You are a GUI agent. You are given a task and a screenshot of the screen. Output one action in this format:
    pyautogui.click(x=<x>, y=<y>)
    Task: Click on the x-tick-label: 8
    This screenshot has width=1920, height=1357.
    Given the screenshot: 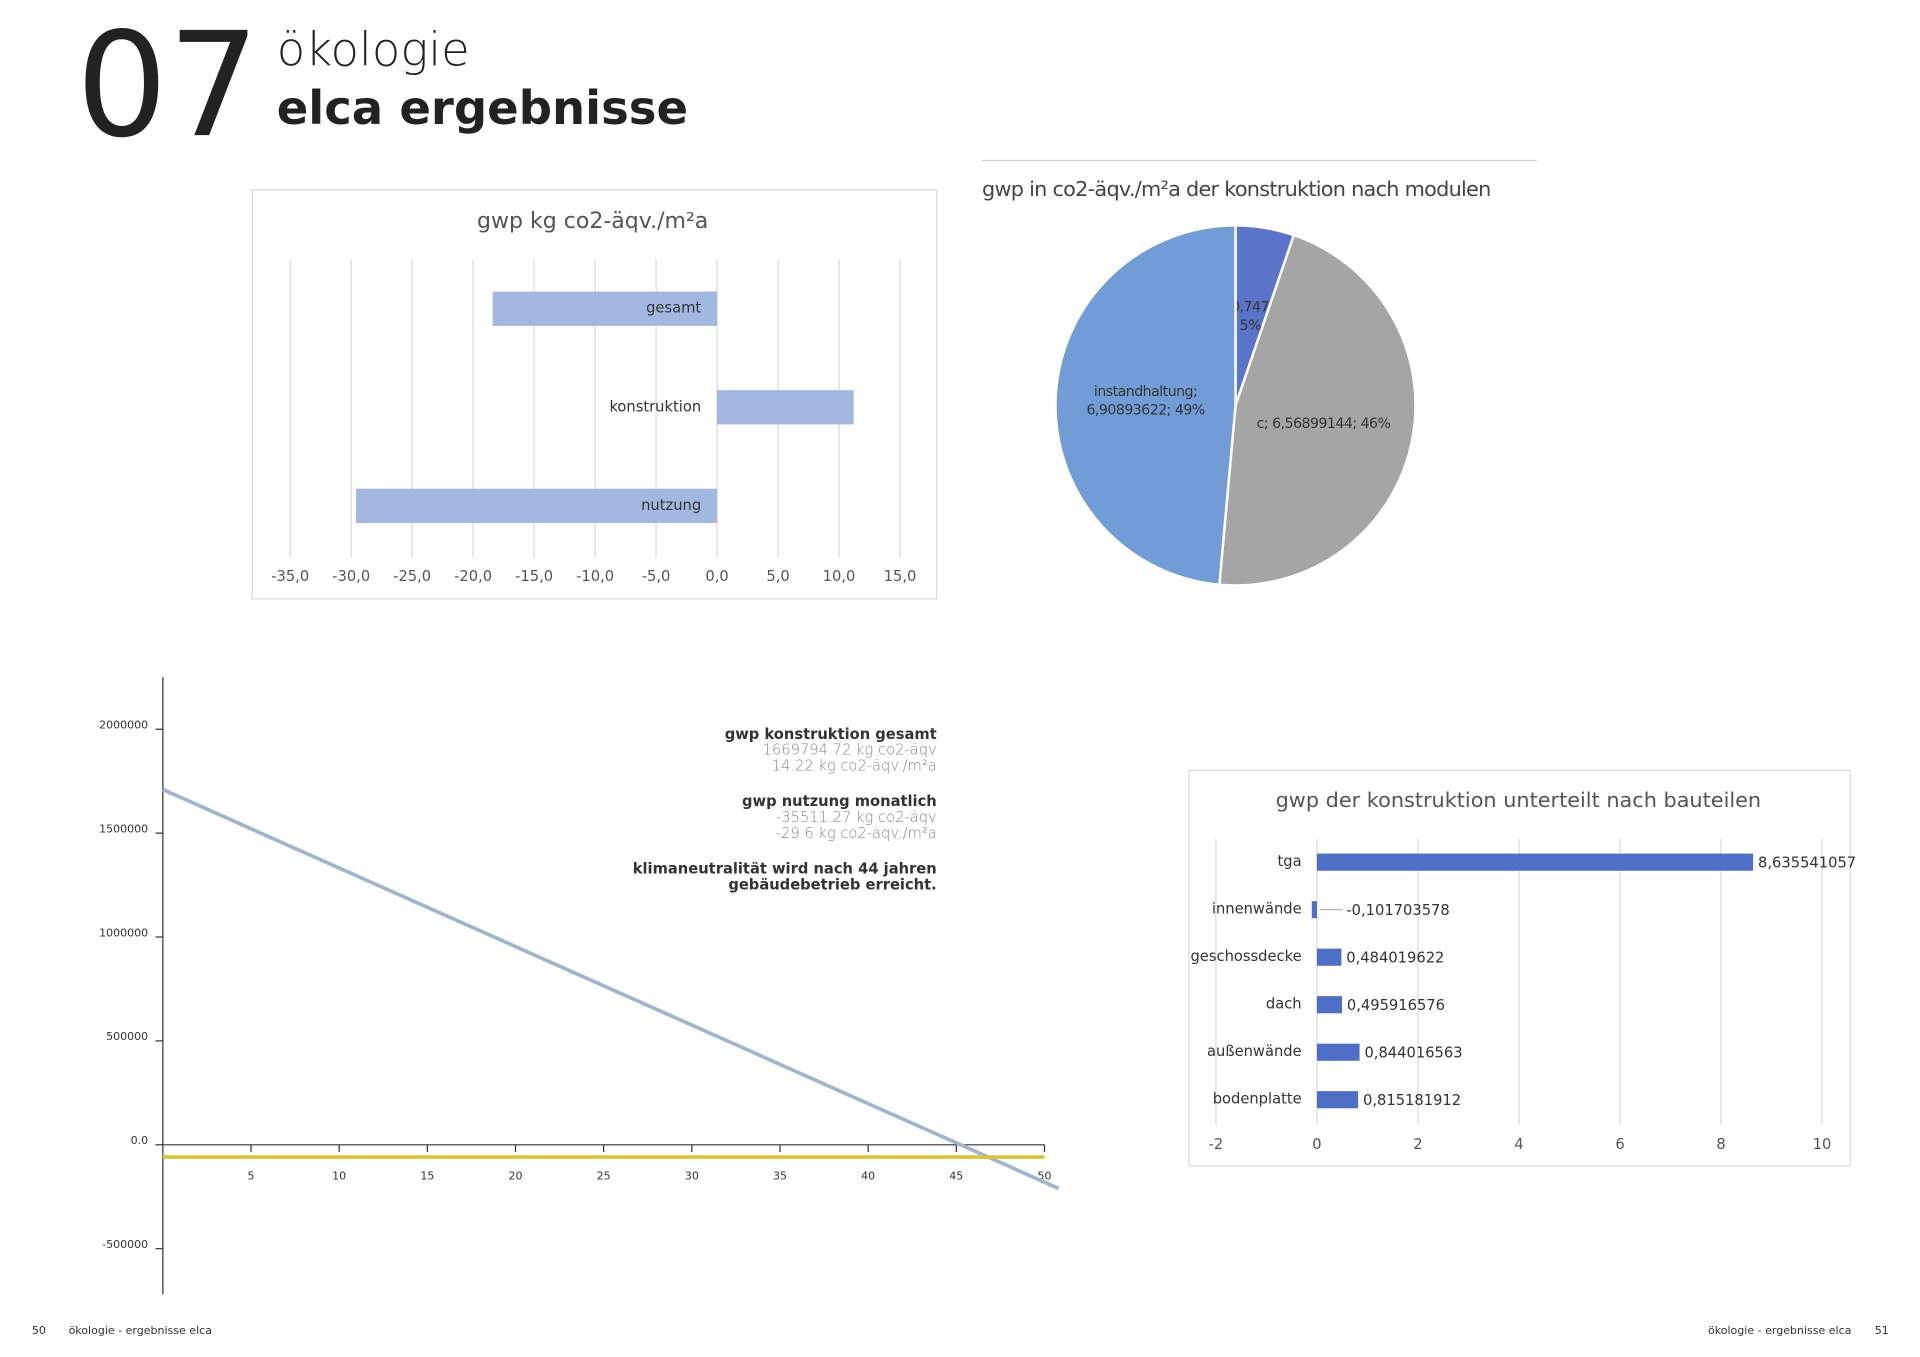 What is the action you would take?
    pyautogui.click(x=1720, y=1144)
    